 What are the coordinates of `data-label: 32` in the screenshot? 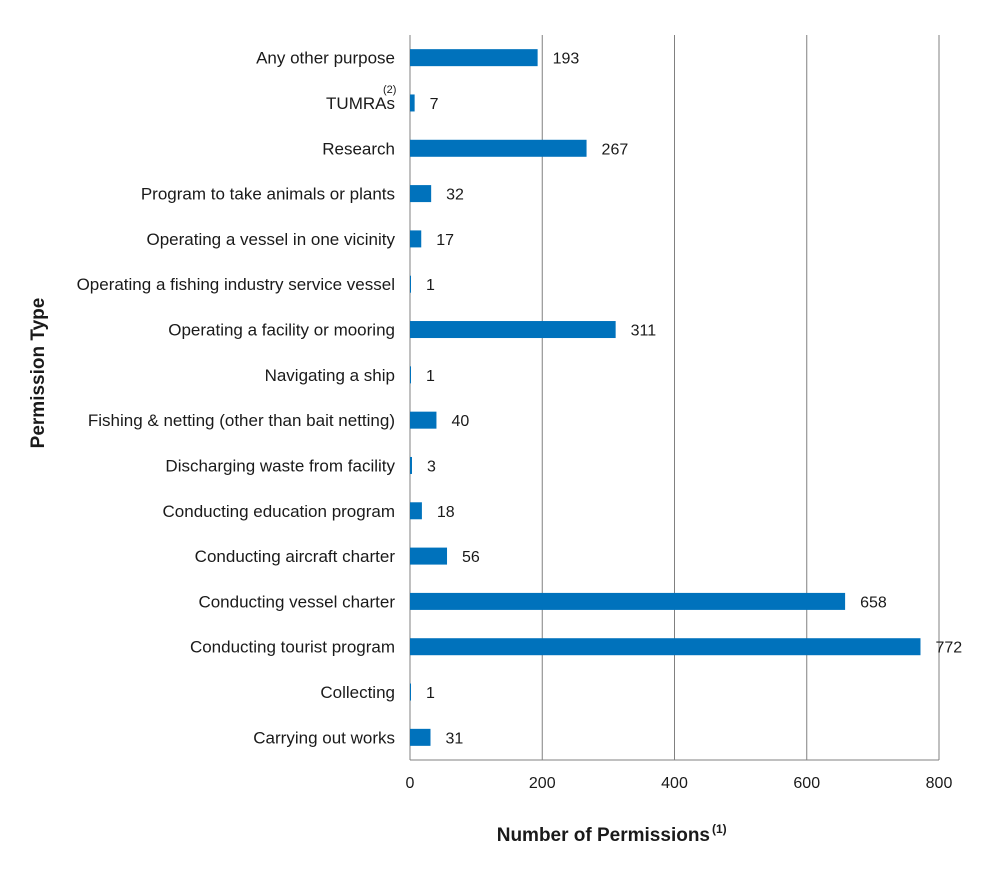 It's located at (455, 195).